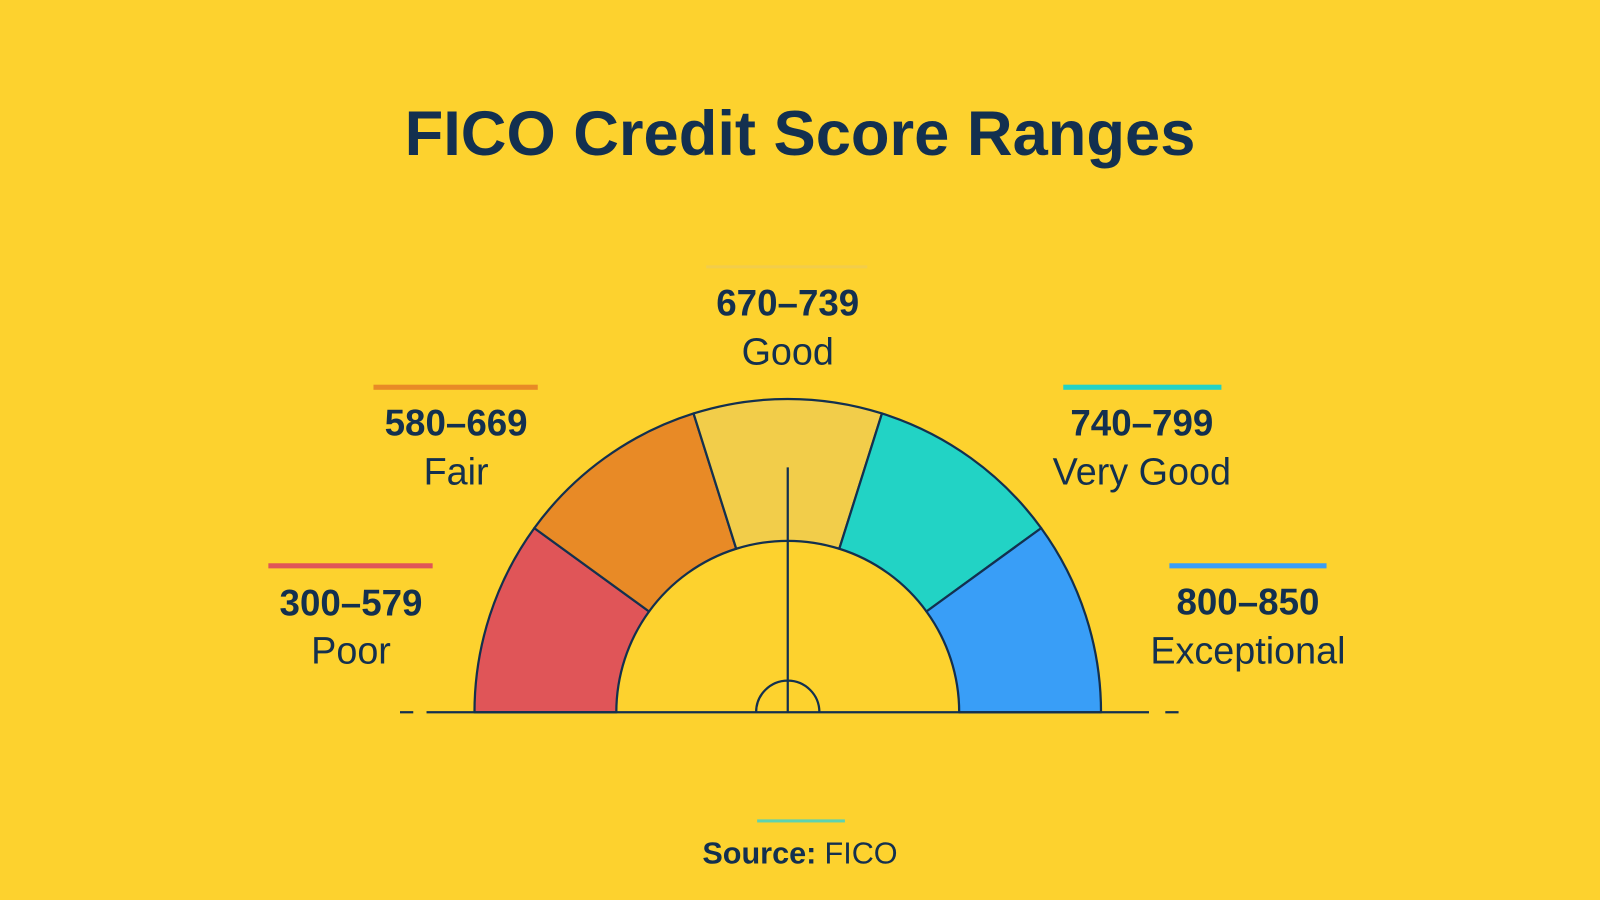  Describe the element at coordinates (788, 351) in the screenshot. I see `range-label: Good` at that location.